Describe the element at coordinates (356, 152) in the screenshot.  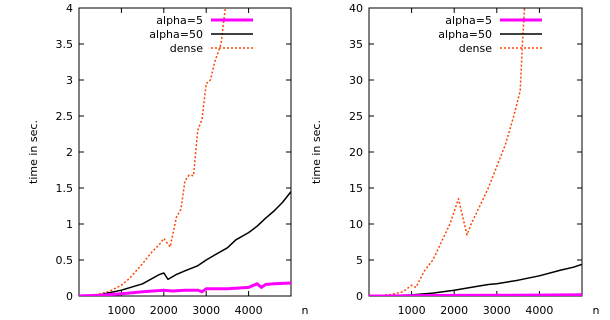
I see `y-tick-label: 20` at that location.